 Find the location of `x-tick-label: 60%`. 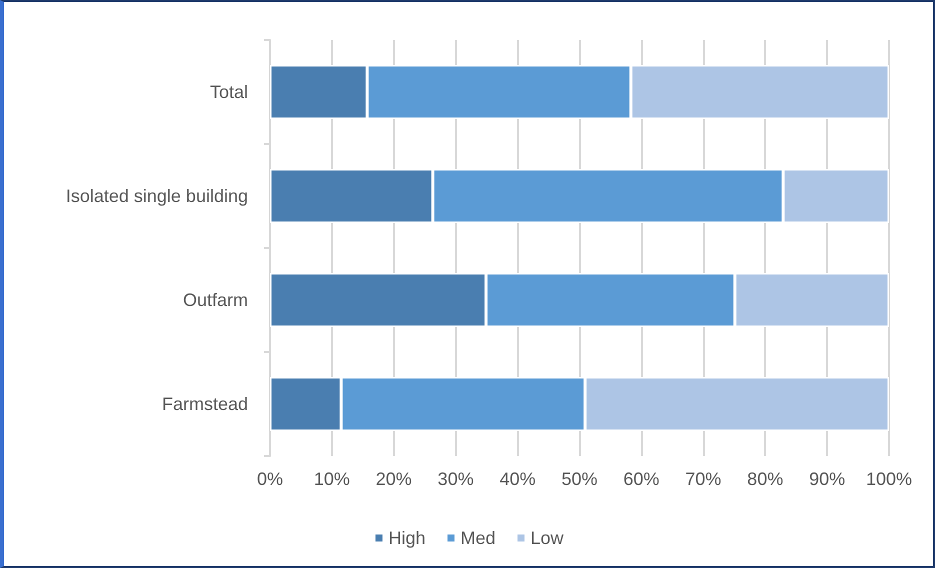

x-tick-label: 60% is located at coordinates (641, 479).